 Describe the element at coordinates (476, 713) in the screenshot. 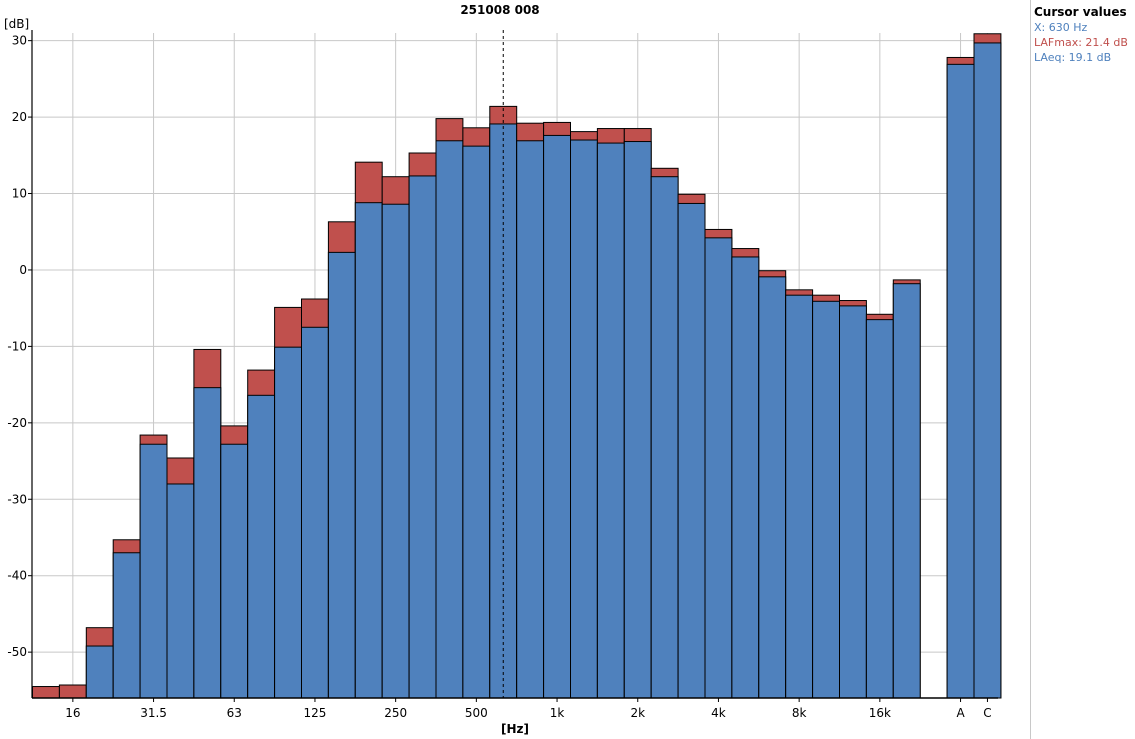

I see `x-tick-label: 500` at that location.